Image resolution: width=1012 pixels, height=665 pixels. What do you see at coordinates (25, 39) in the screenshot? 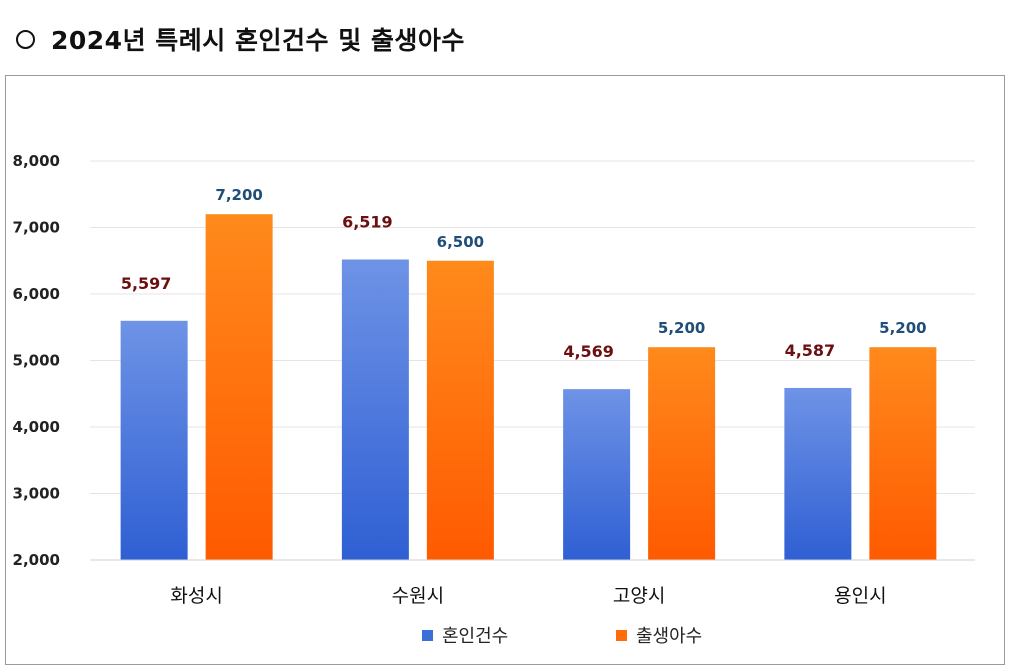
I see `circle-bullet-icon` at bounding box center [25, 39].